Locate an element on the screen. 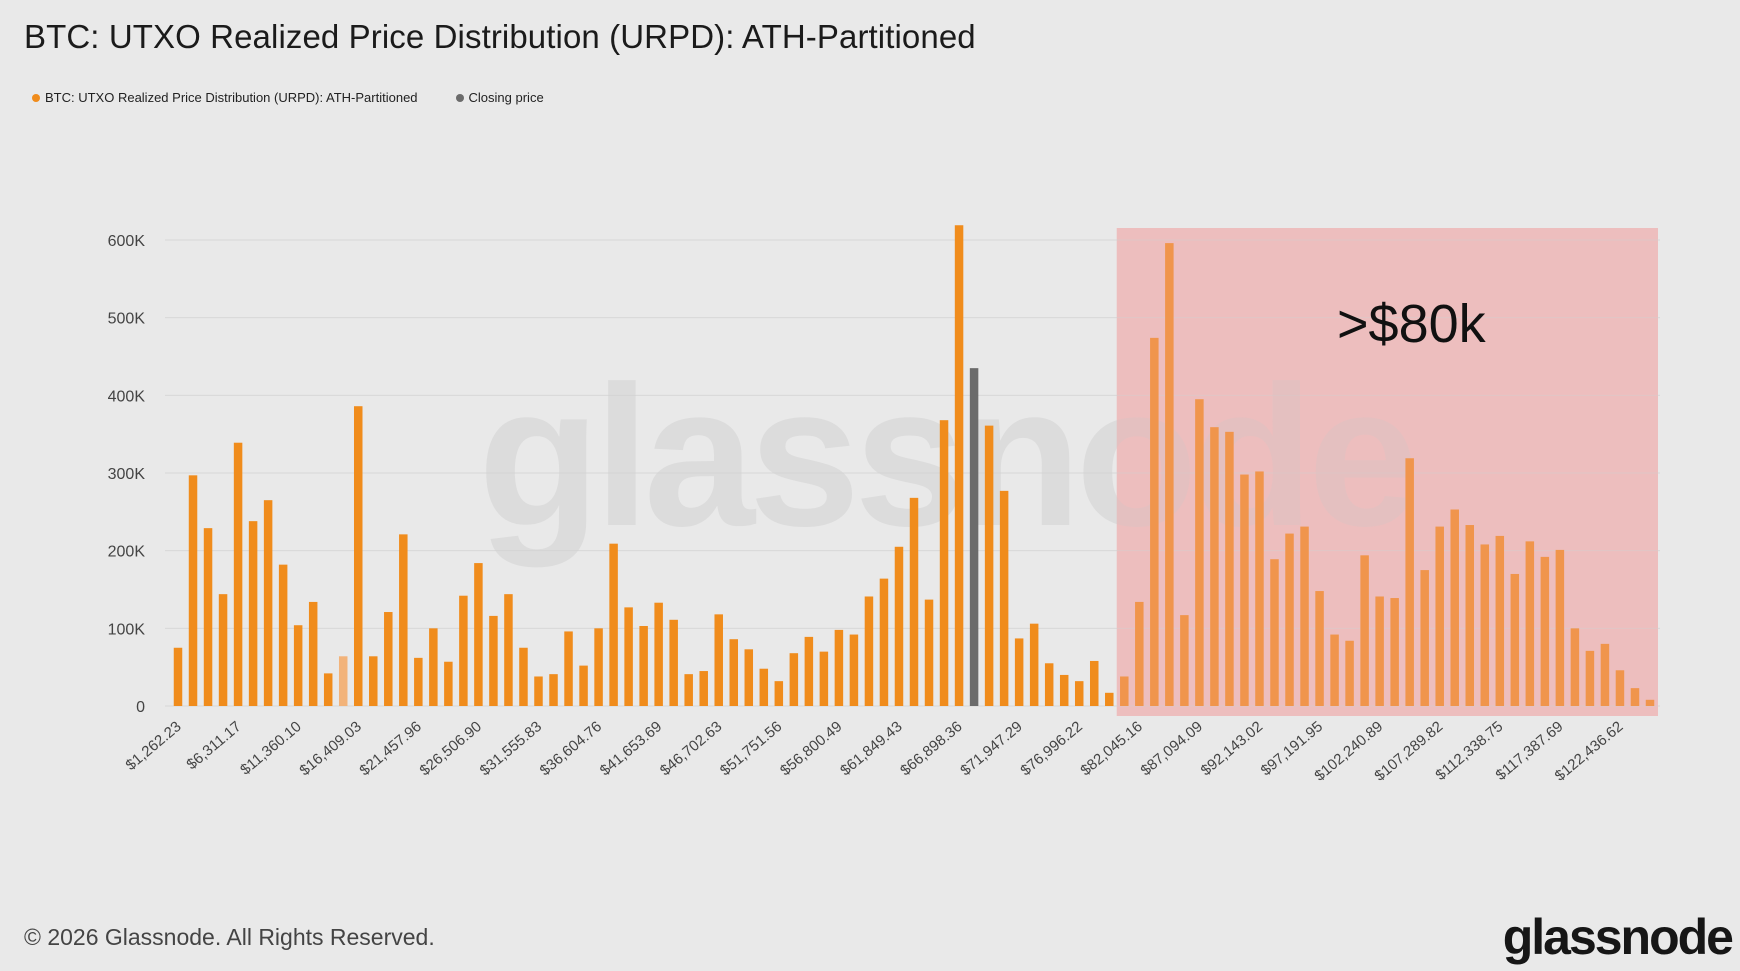  closing-price-bar is located at coordinates (974, 537).